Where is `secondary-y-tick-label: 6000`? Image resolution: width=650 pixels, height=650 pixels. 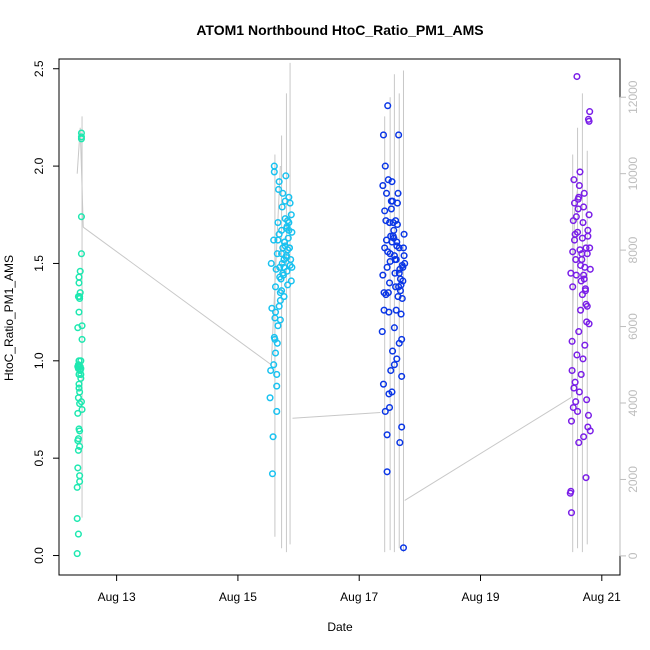 secondary-y-tick-label: 6000 is located at coordinates (633, 326).